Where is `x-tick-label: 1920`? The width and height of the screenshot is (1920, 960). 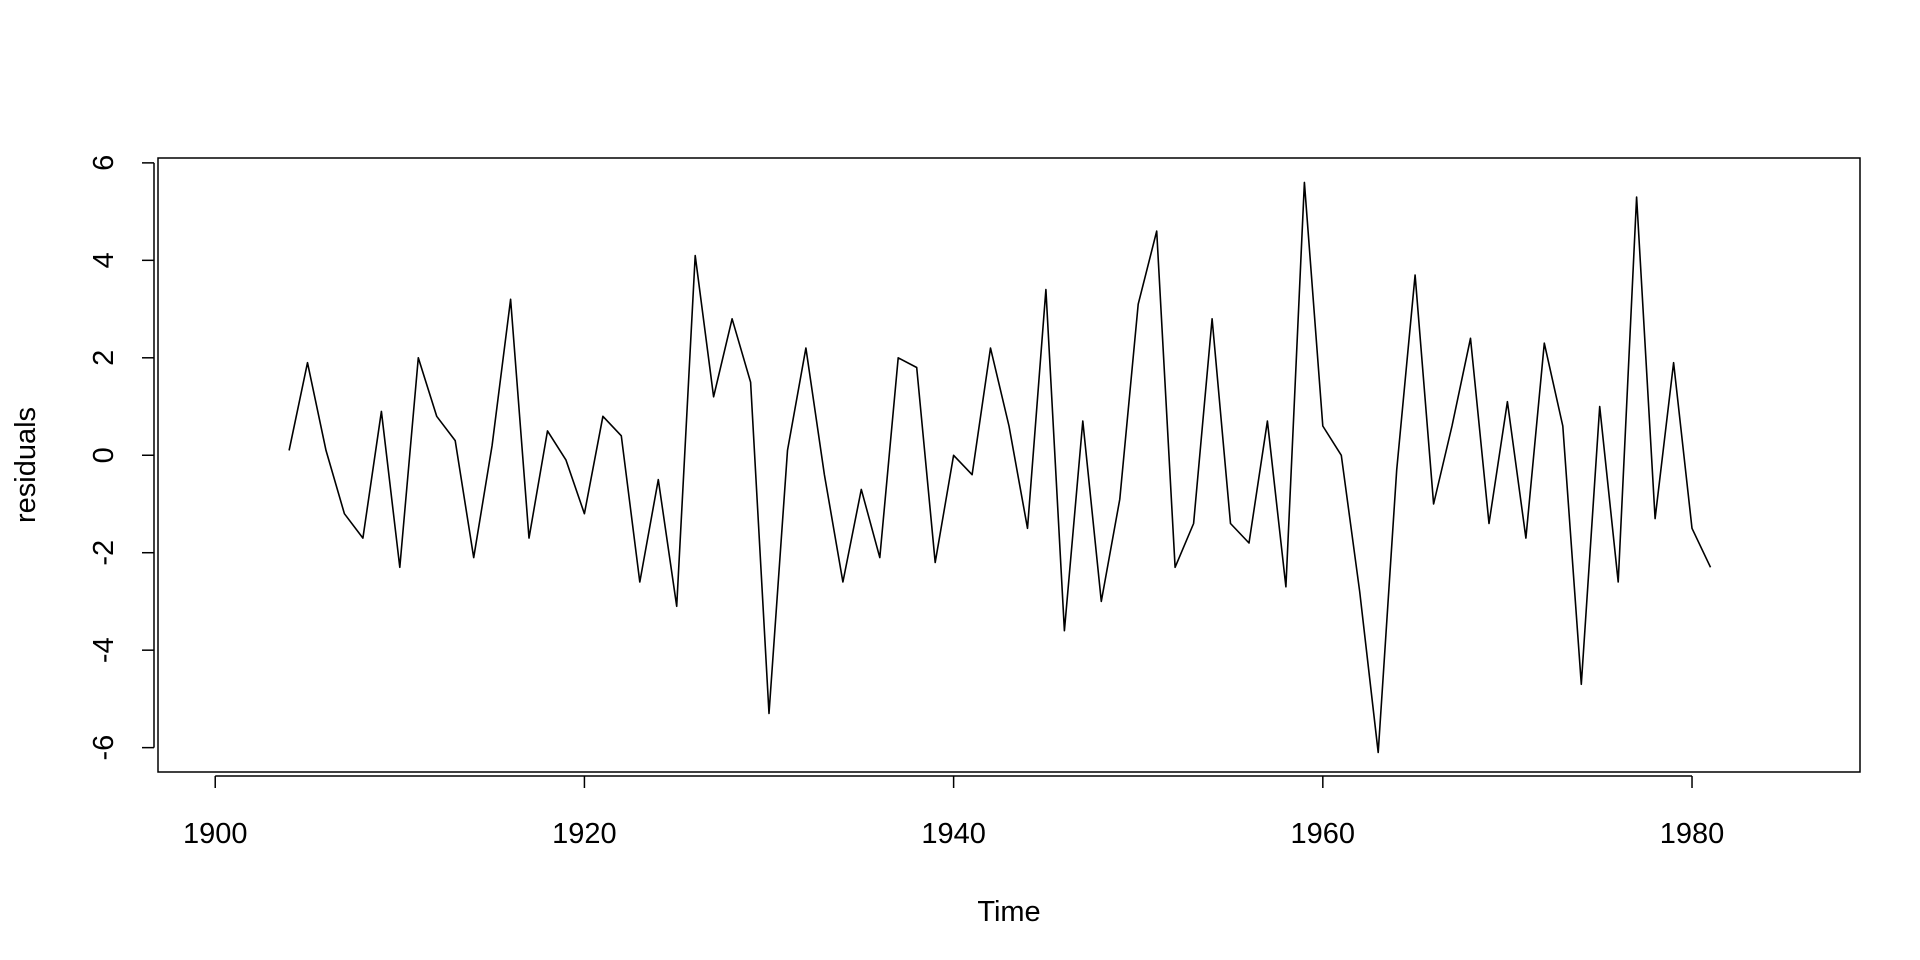
x-tick-label: 1920 is located at coordinates (584, 834).